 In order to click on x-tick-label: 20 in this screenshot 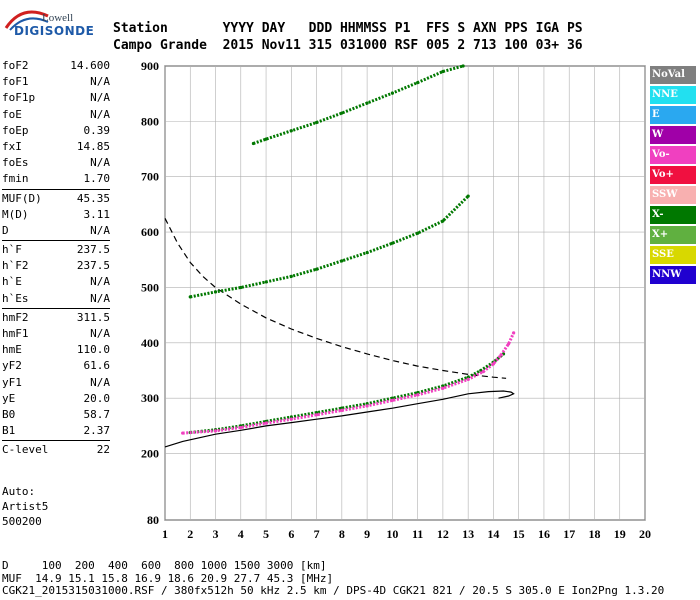, I will do `click(645, 534)`.